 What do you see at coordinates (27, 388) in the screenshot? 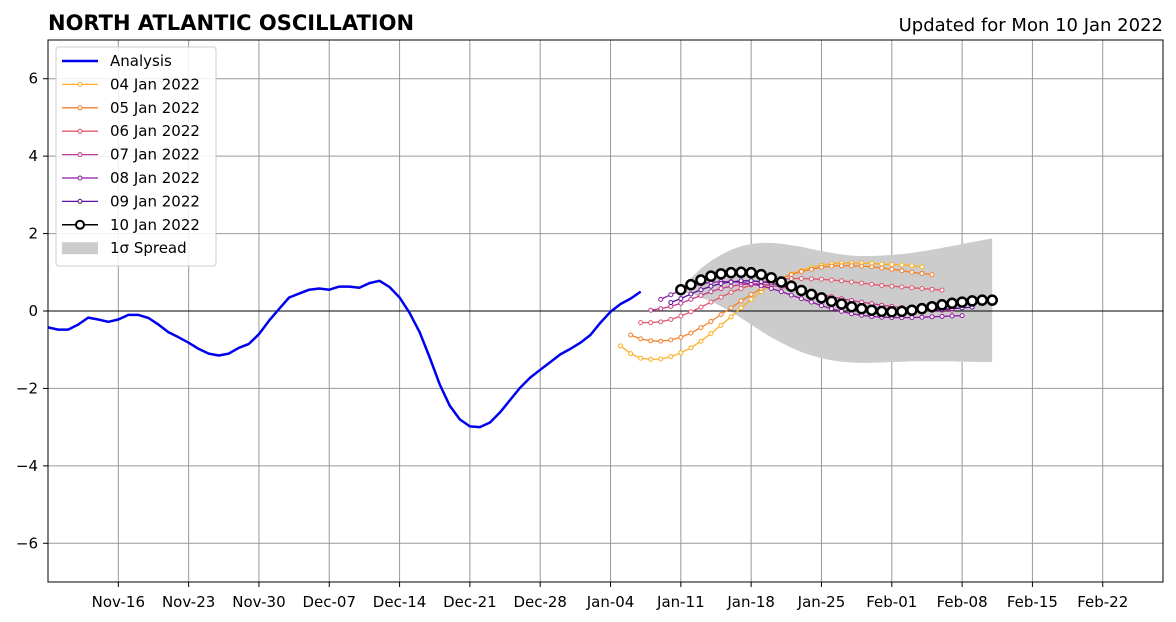
I see `y-tick-label: −2` at bounding box center [27, 388].